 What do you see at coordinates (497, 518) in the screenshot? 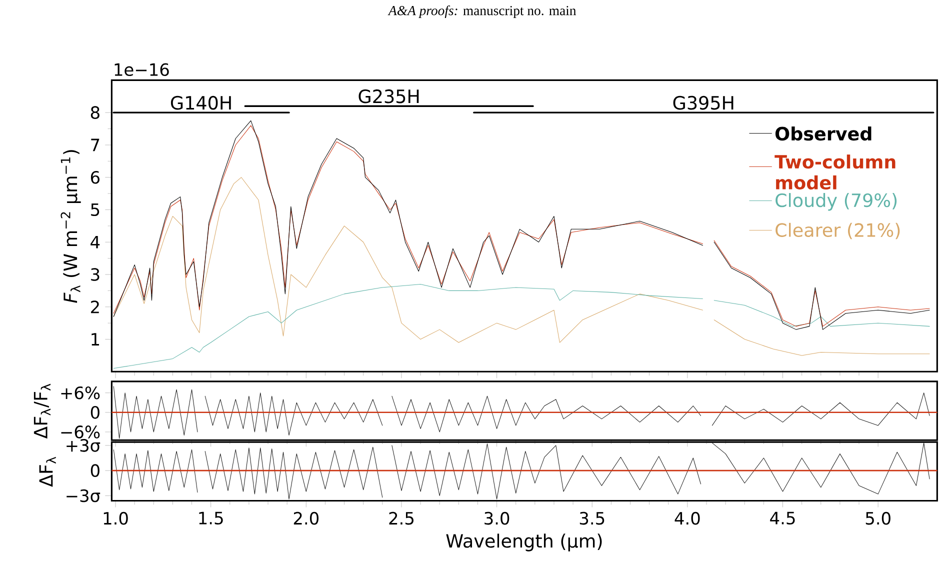
I see `x-tick-label: 3.0` at bounding box center [497, 518].